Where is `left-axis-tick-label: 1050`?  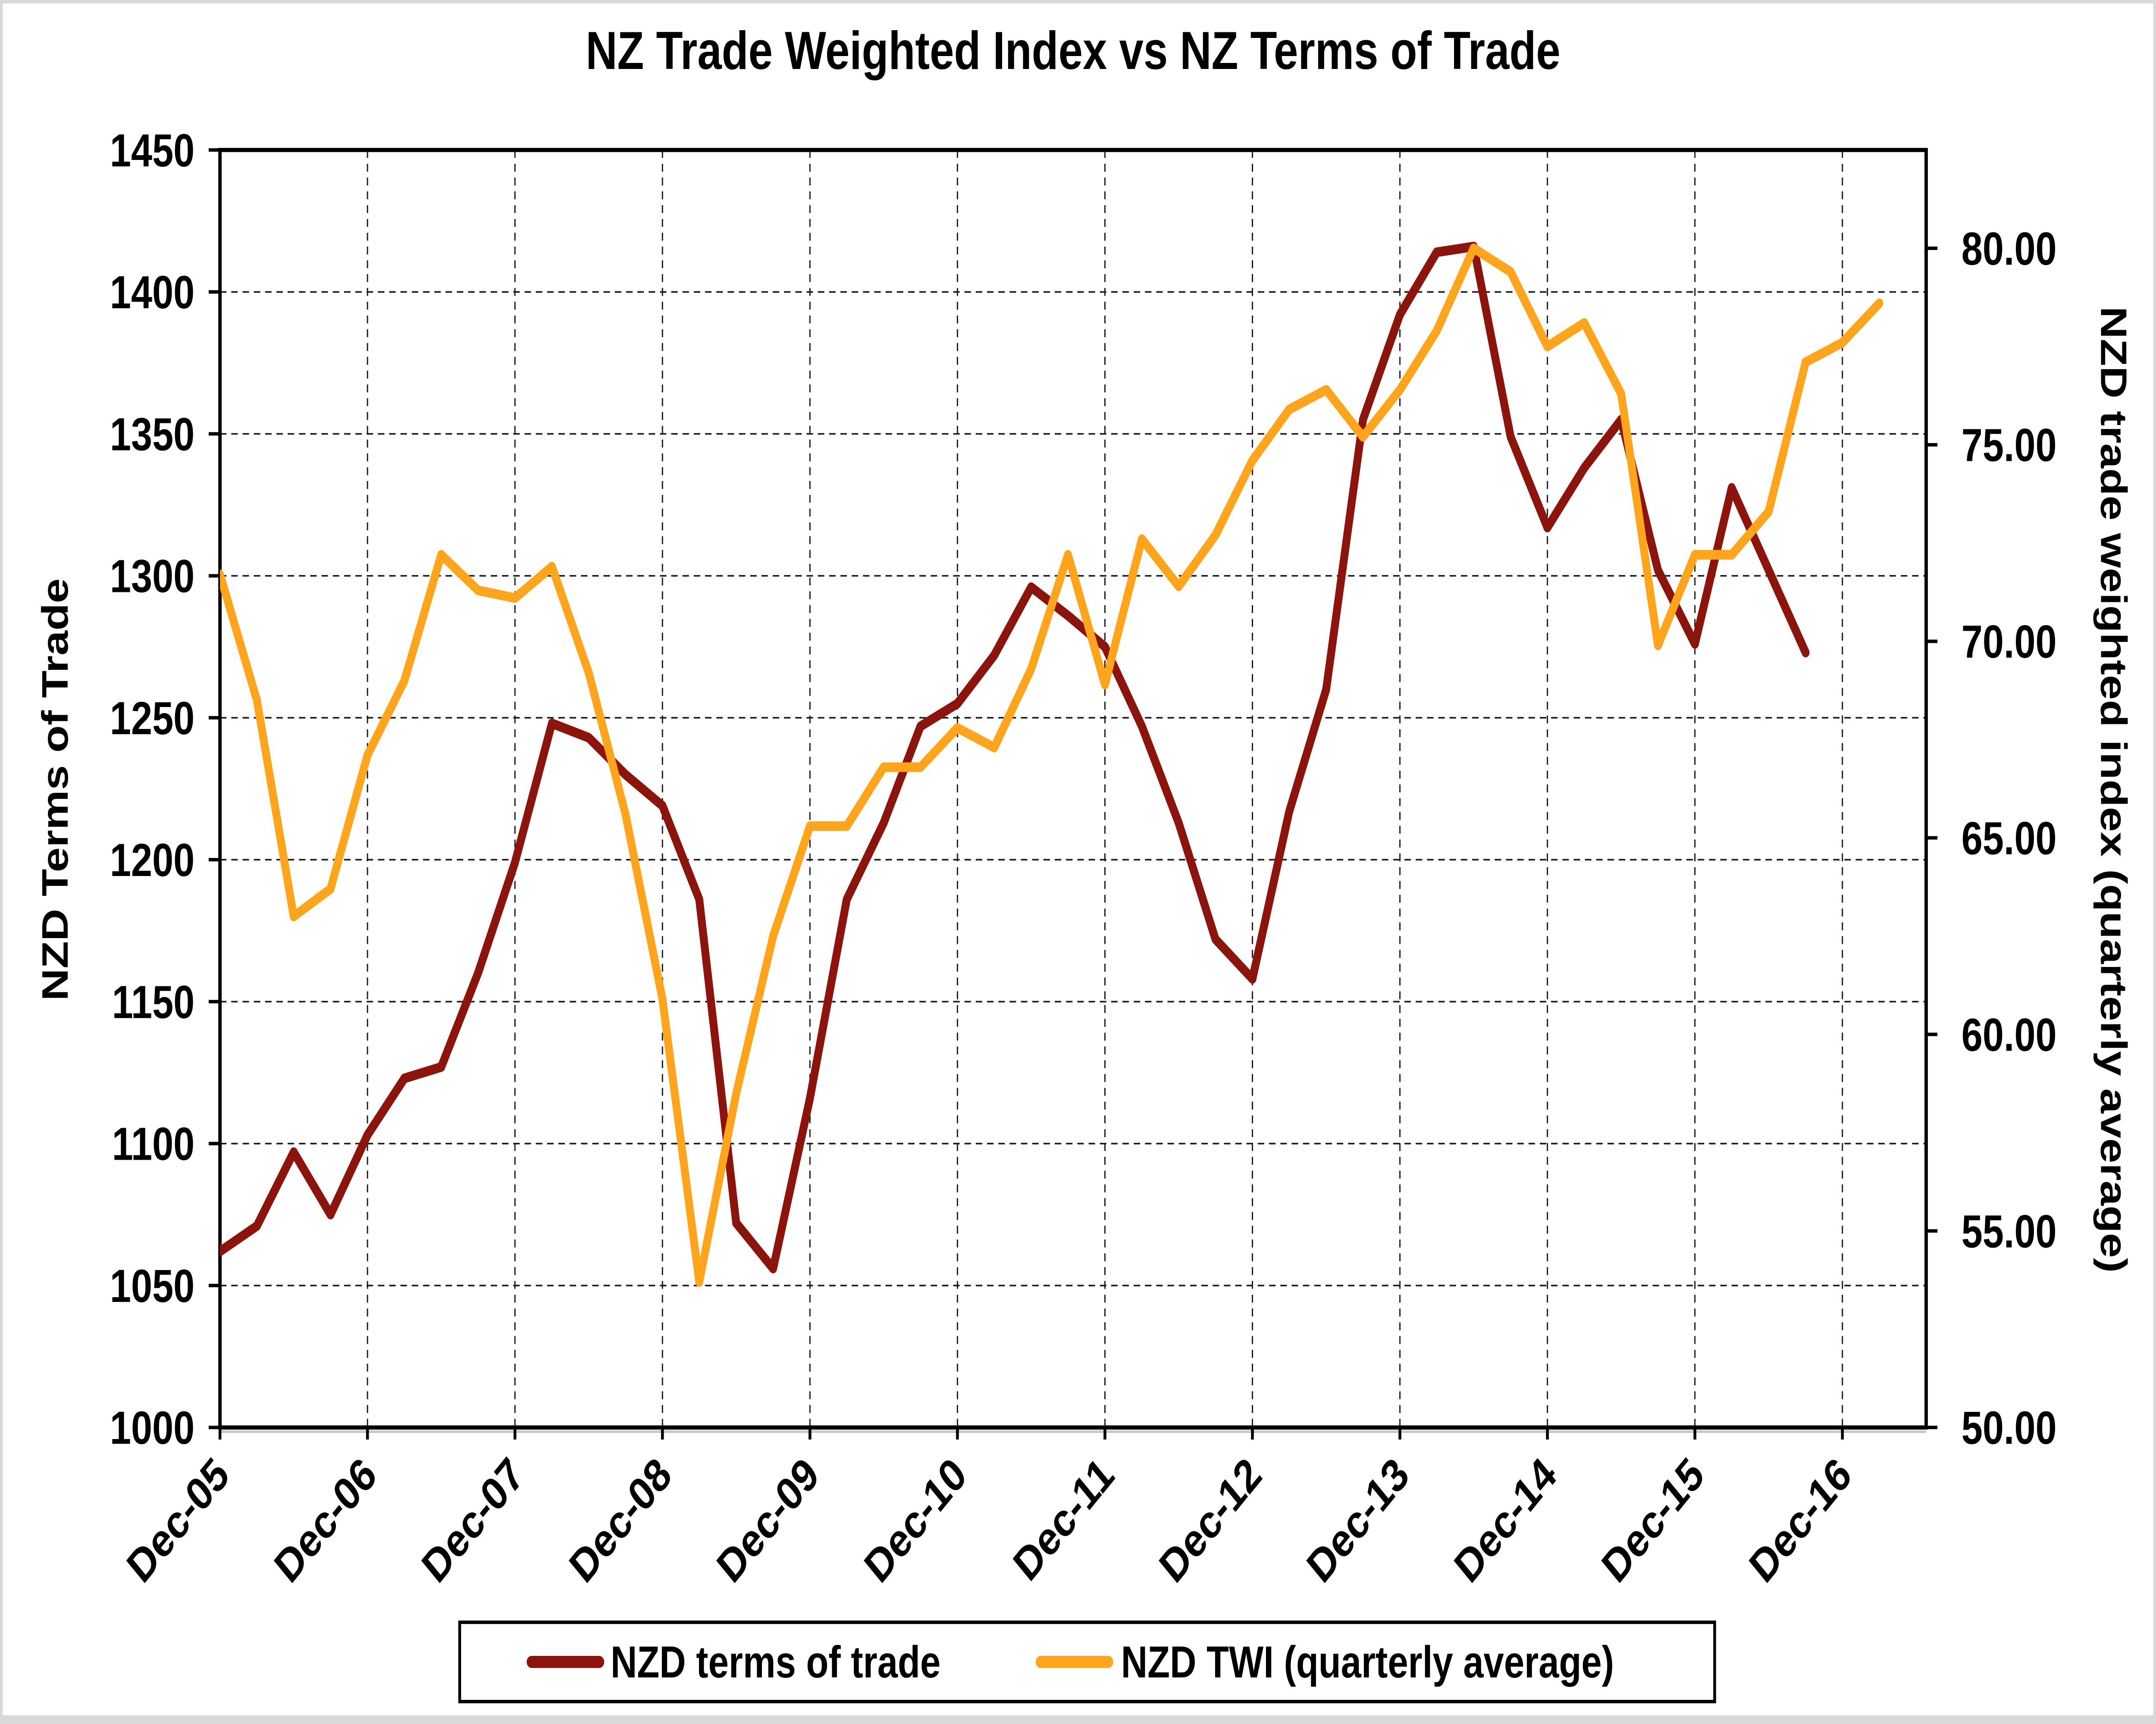 left-axis-tick-label: 1050 is located at coordinates (152, 1286).